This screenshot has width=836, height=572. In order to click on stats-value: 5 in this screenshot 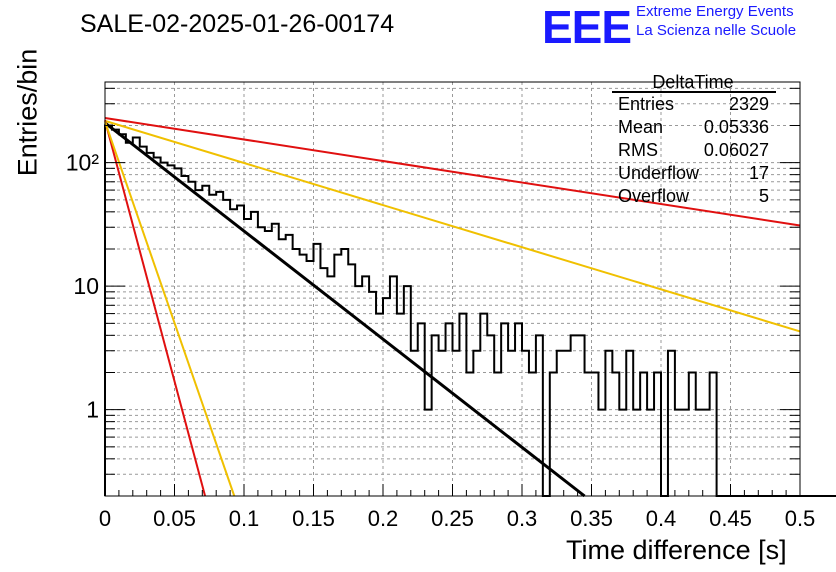, I will do `click(764, 196)`.